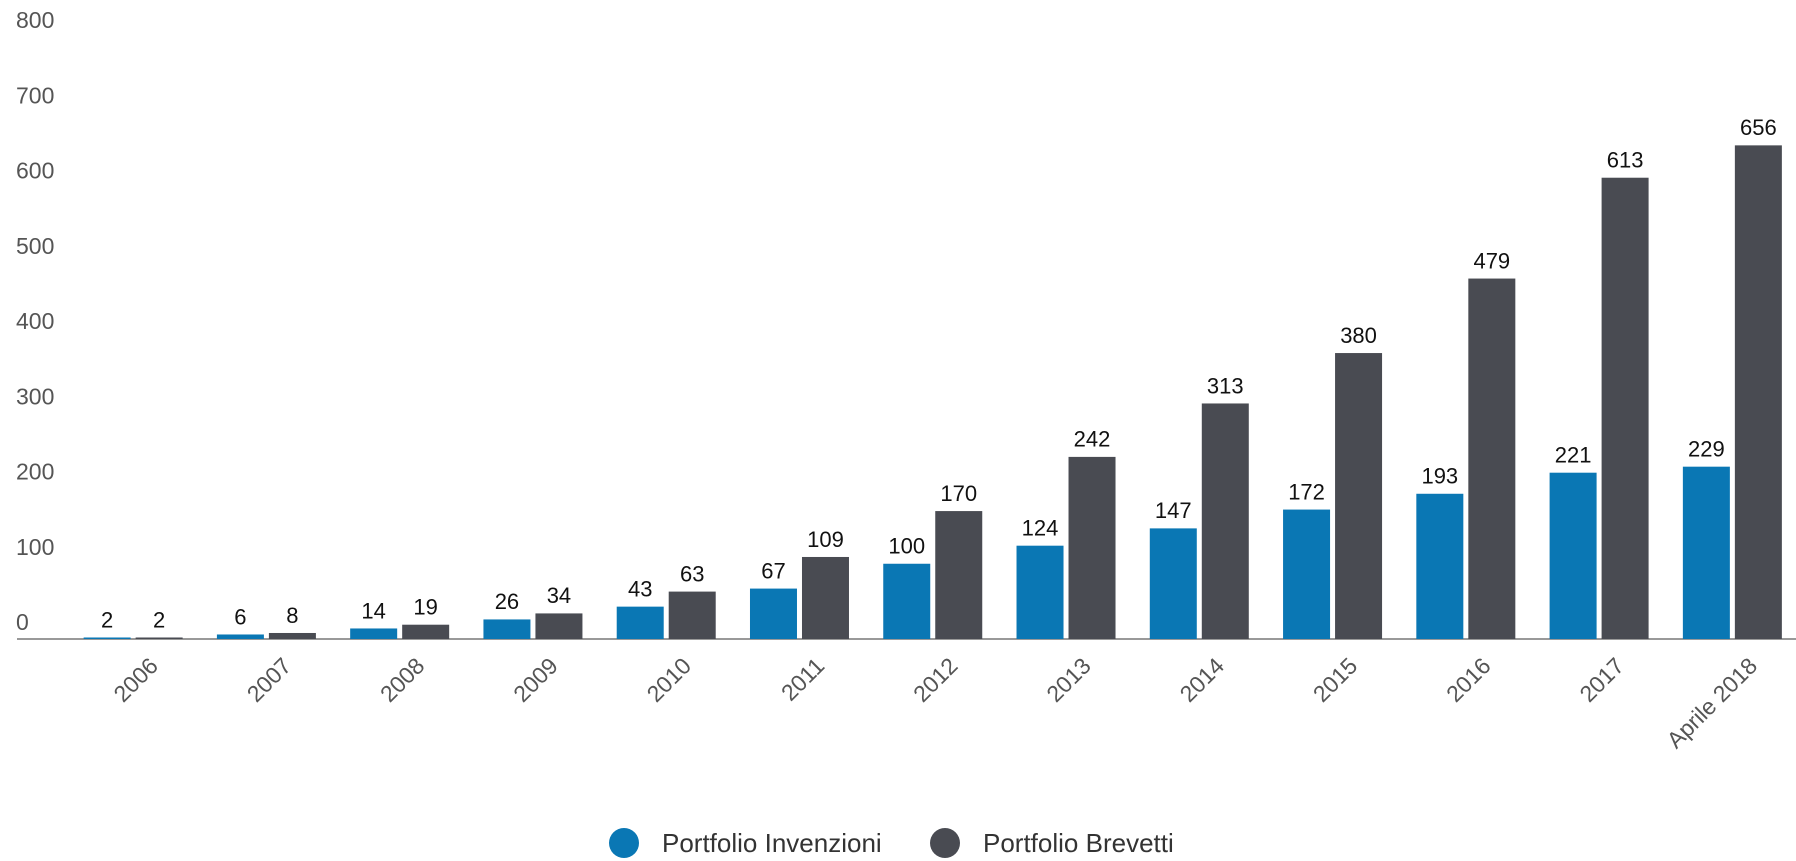  I want to click on data-label: 242, so click(1092, 439).